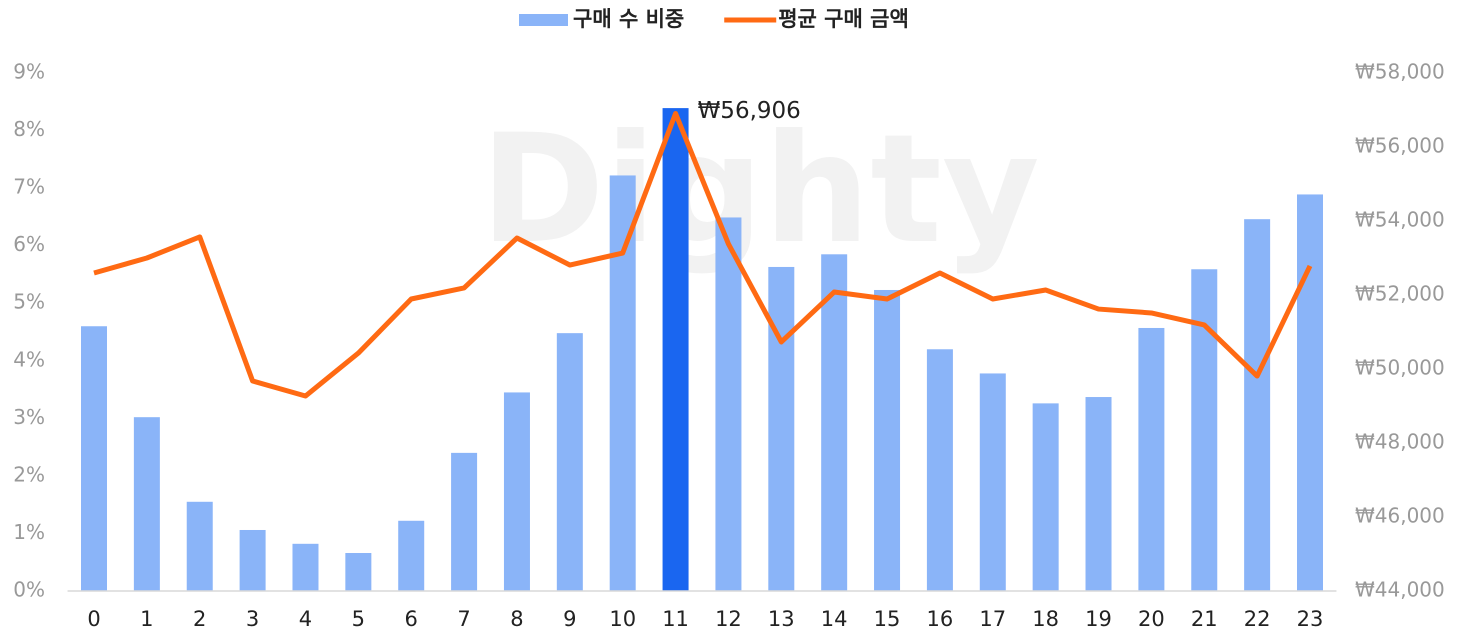 The width and height of the screenshot is (1470, 634). Describe the element at coordinates (463, 619) in the screenshot. I see `x-tick-label: 7` at that location.